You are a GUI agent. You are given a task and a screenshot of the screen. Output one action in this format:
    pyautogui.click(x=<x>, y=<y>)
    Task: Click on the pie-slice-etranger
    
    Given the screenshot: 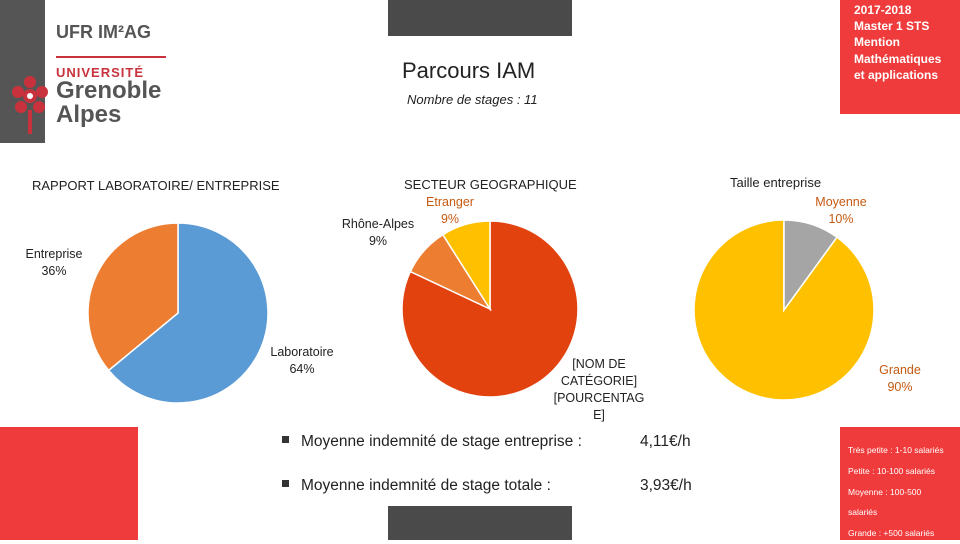 What is the action you would take?
    pyautogui.click(x=466, y=266)
    